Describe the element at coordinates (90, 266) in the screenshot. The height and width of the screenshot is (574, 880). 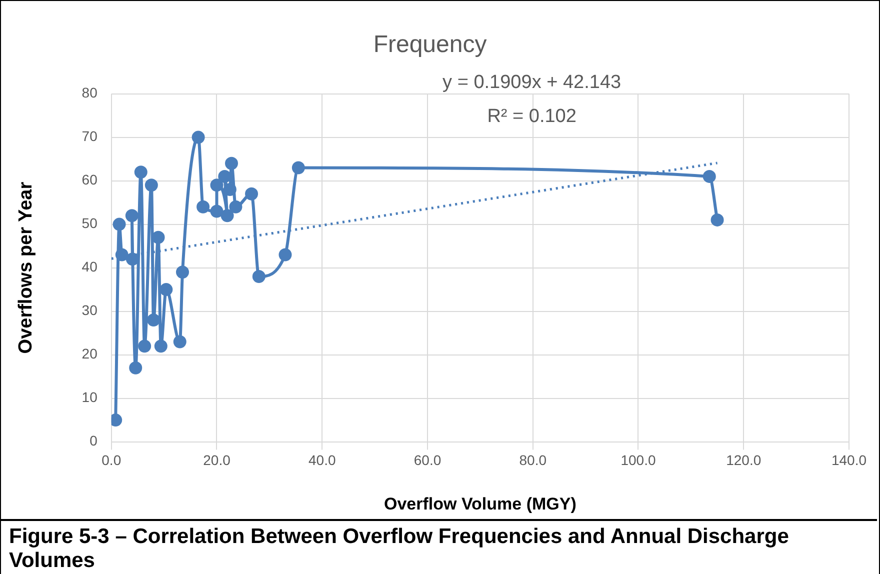
I see `y-tick-label: 40` at that location.